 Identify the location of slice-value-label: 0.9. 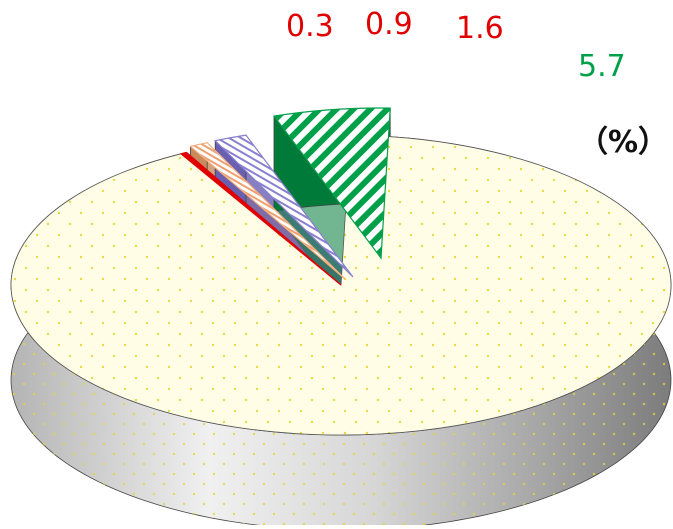
(389, 24).